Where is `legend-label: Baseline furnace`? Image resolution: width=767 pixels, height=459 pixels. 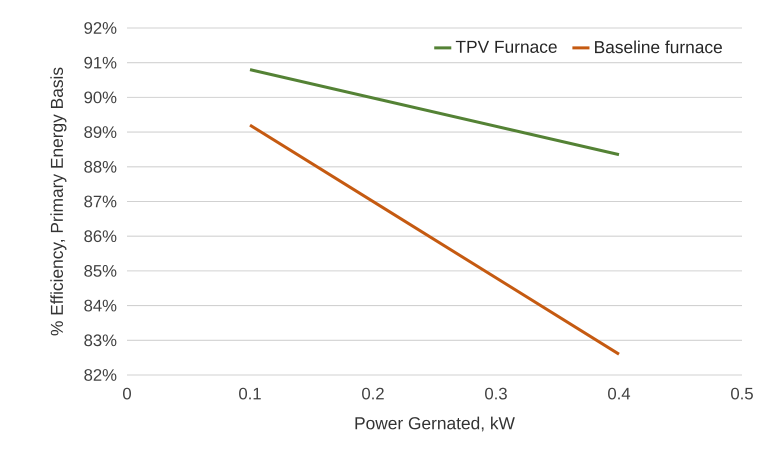 legend-label: Baseline furnace is located at coordinates (658, 47).